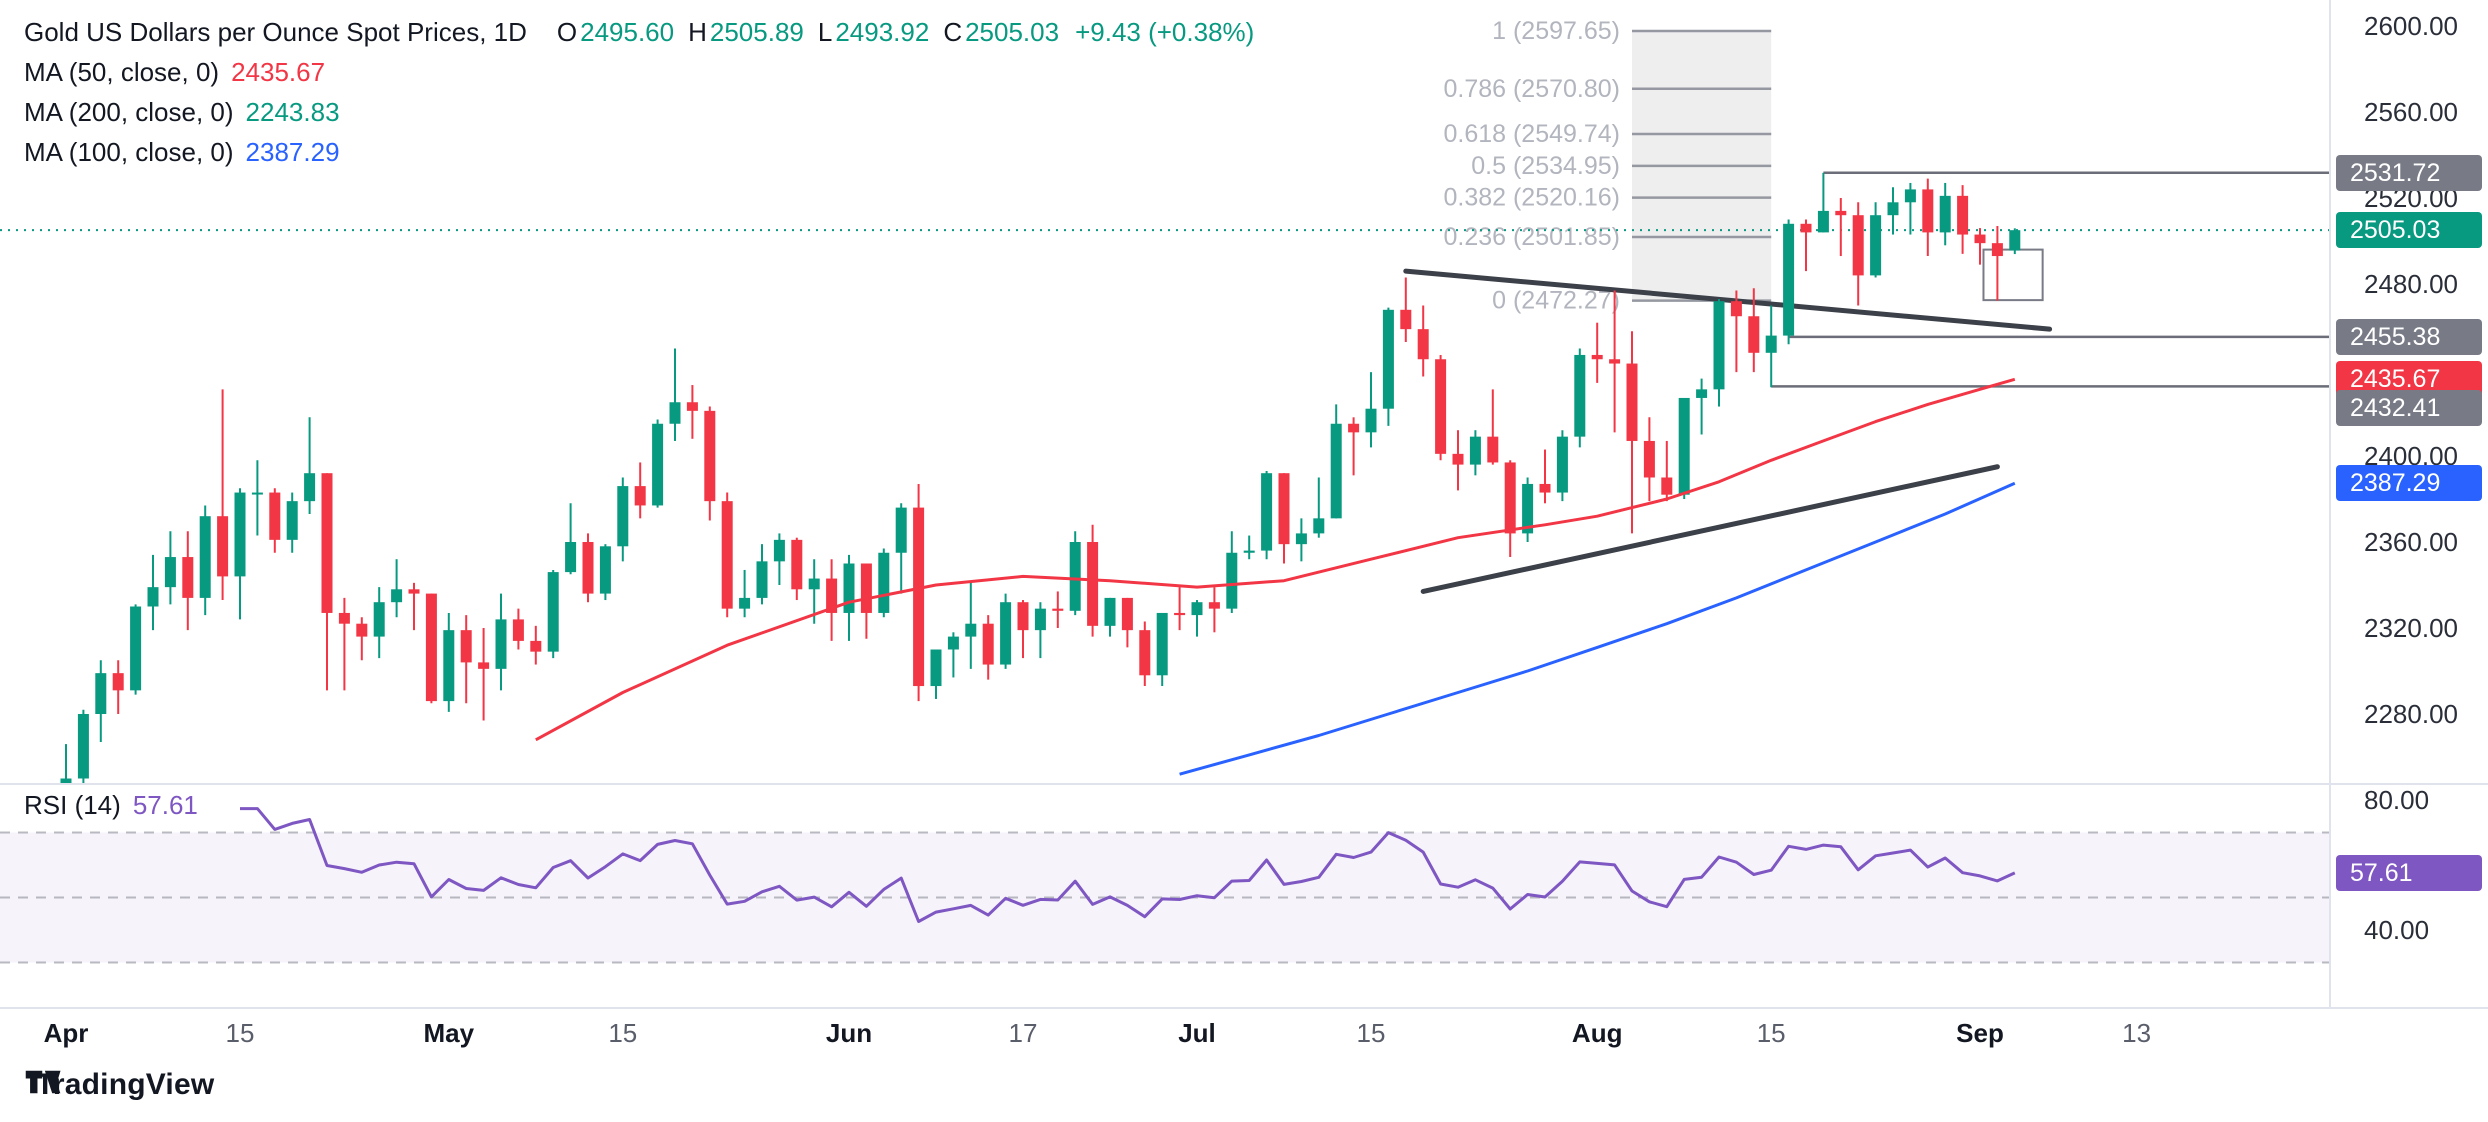  I want to click on ma50-label: MA (50, close, 0), so click(122, 71).